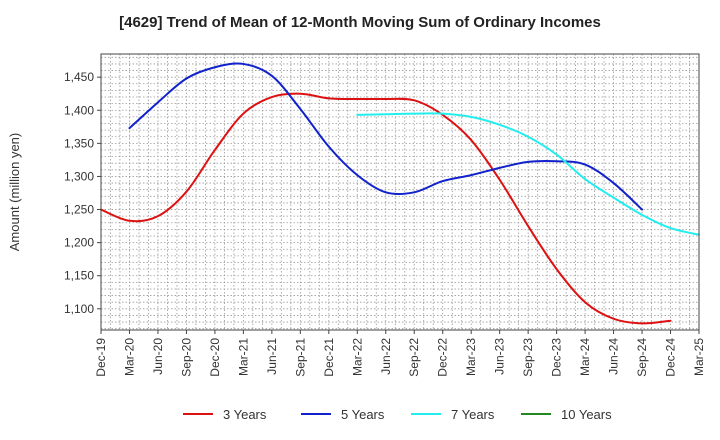  Describe the element at coordinates (471, 357) in the screenshot. I see `x-tick-label: Mar-23` at that location.